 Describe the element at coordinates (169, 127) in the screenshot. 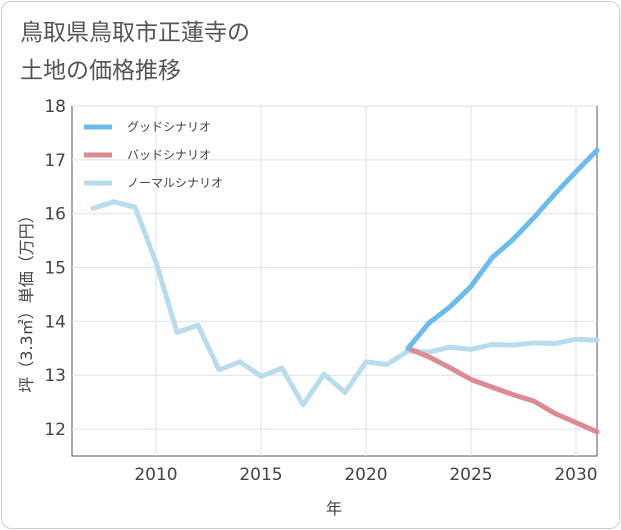

I see `legend-label: グッドシナリオ` at that location.